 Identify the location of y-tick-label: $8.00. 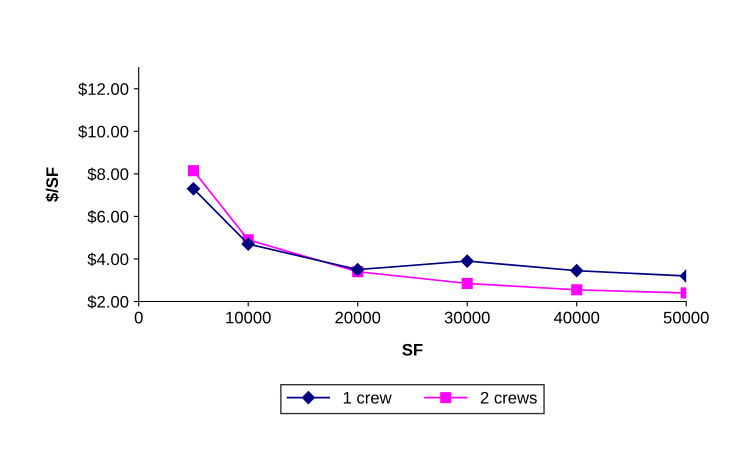
(107, 175).